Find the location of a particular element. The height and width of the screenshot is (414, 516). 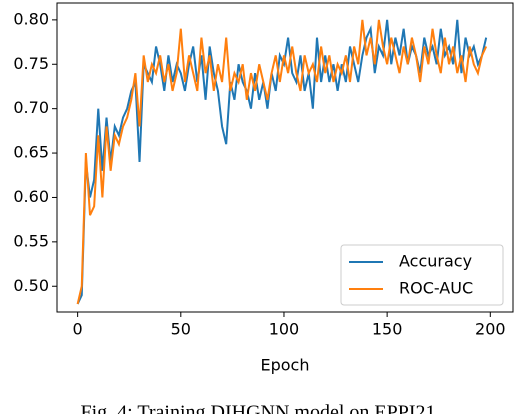

legend-label: ROC-AUC is located at coordinates (436, 288).